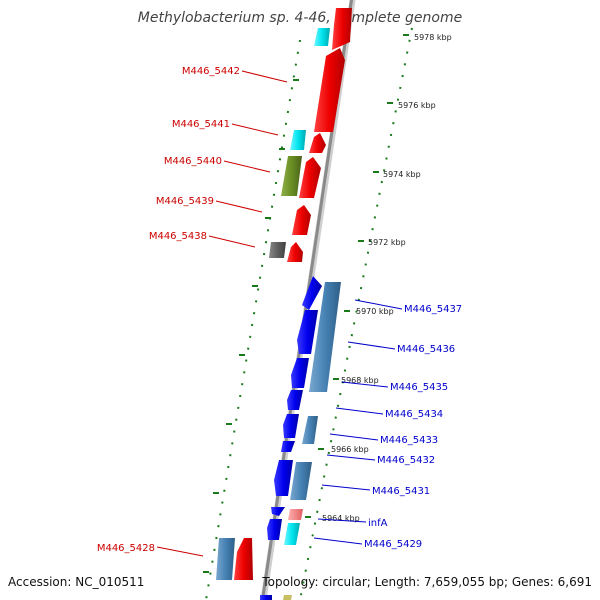  I want to click on kbp-label: 5968 kbp, so click(360, 380).